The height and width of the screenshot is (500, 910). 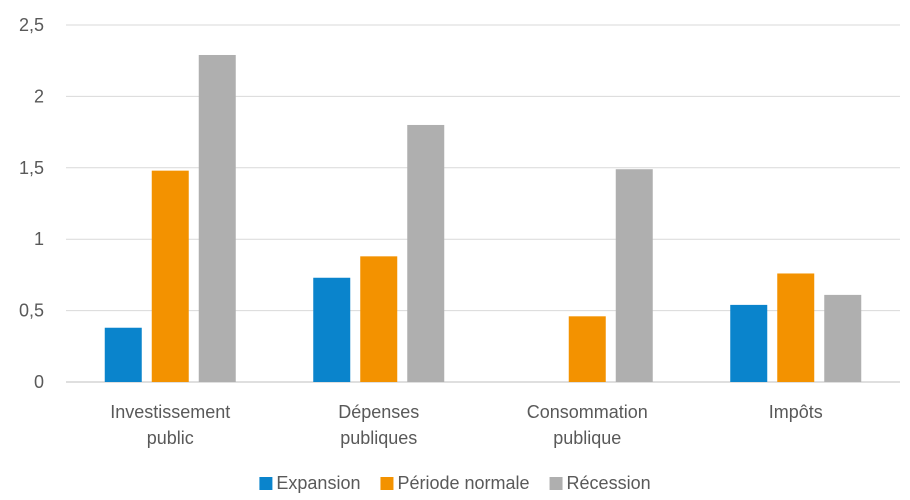 I want to click on y-tick-label: 2, so click(x=39, y=96).